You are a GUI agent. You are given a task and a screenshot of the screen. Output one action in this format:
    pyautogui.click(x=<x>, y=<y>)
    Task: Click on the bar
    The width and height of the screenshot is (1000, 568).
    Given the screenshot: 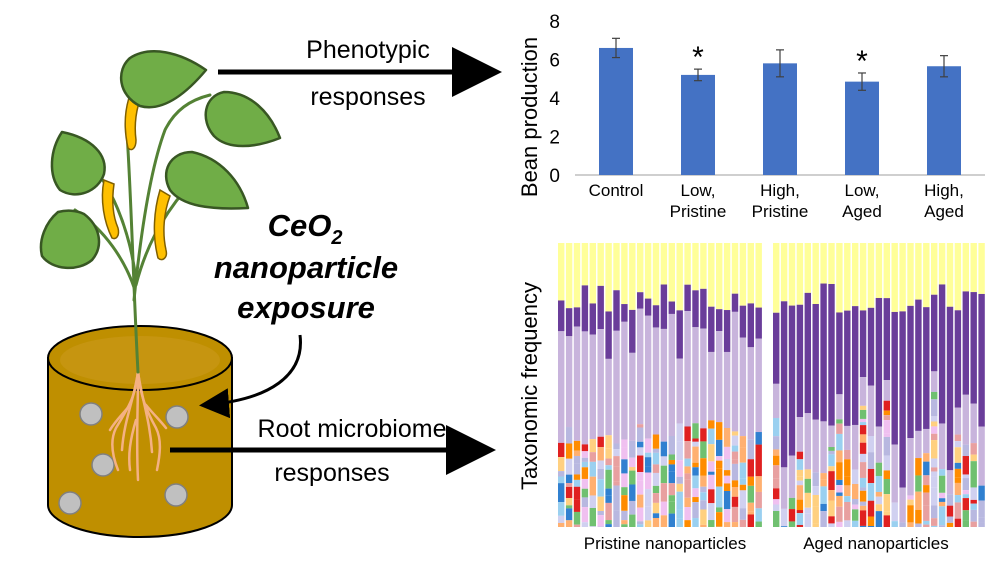 What is the action you would take?
    pyautogui.click(x=862, y=128)
    